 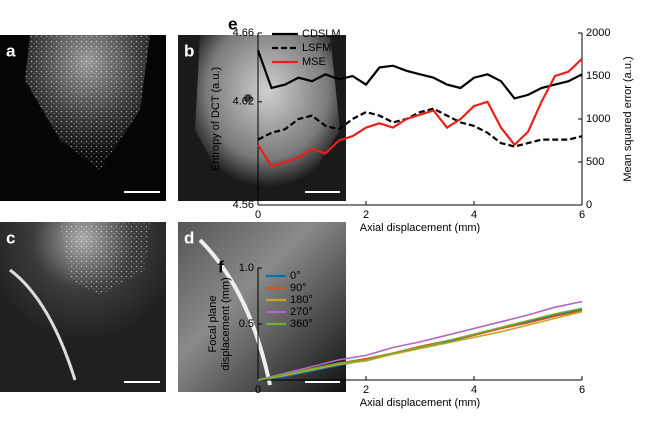 What do you see at coordinates (246, 268) in the screenshot?
I see `y-tick-label: 1.0` at bounding box center [246, 268].